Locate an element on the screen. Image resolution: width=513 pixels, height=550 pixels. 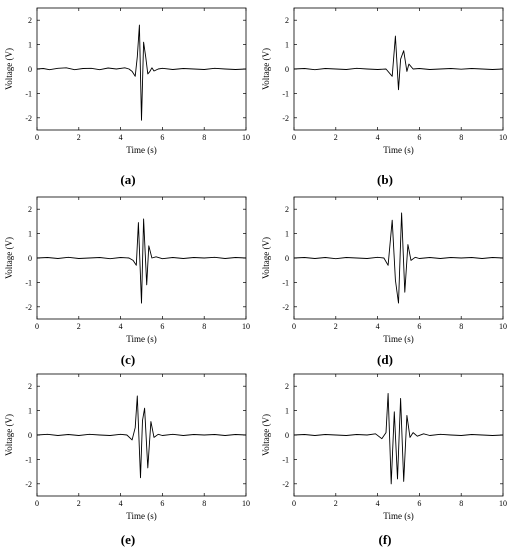
caption-f: (f) is located at coordinates (385, 539).